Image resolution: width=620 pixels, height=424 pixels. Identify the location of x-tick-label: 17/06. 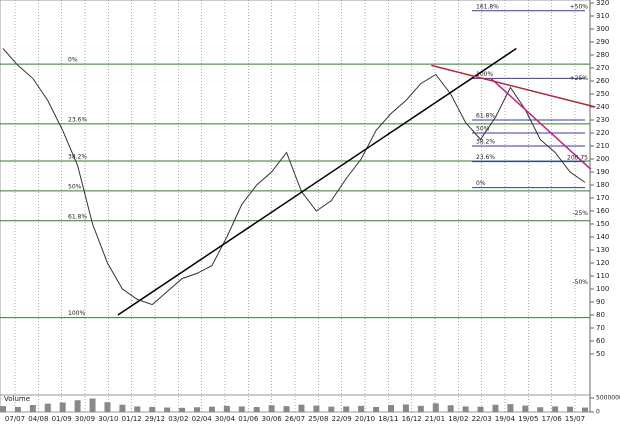
(552, 419).